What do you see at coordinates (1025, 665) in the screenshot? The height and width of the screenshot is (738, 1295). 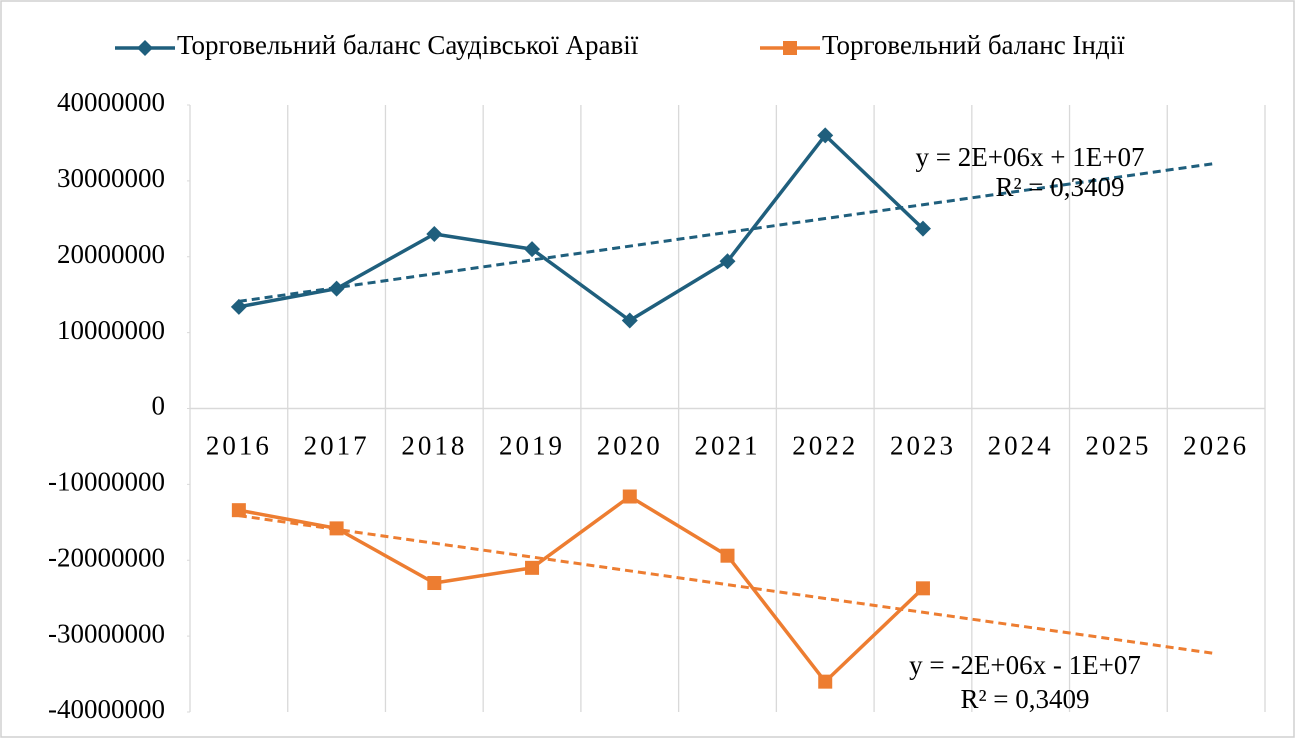 I see `trendline-equation: y = -2E+06x - 1E+07` at bounding box center [1025, 665].